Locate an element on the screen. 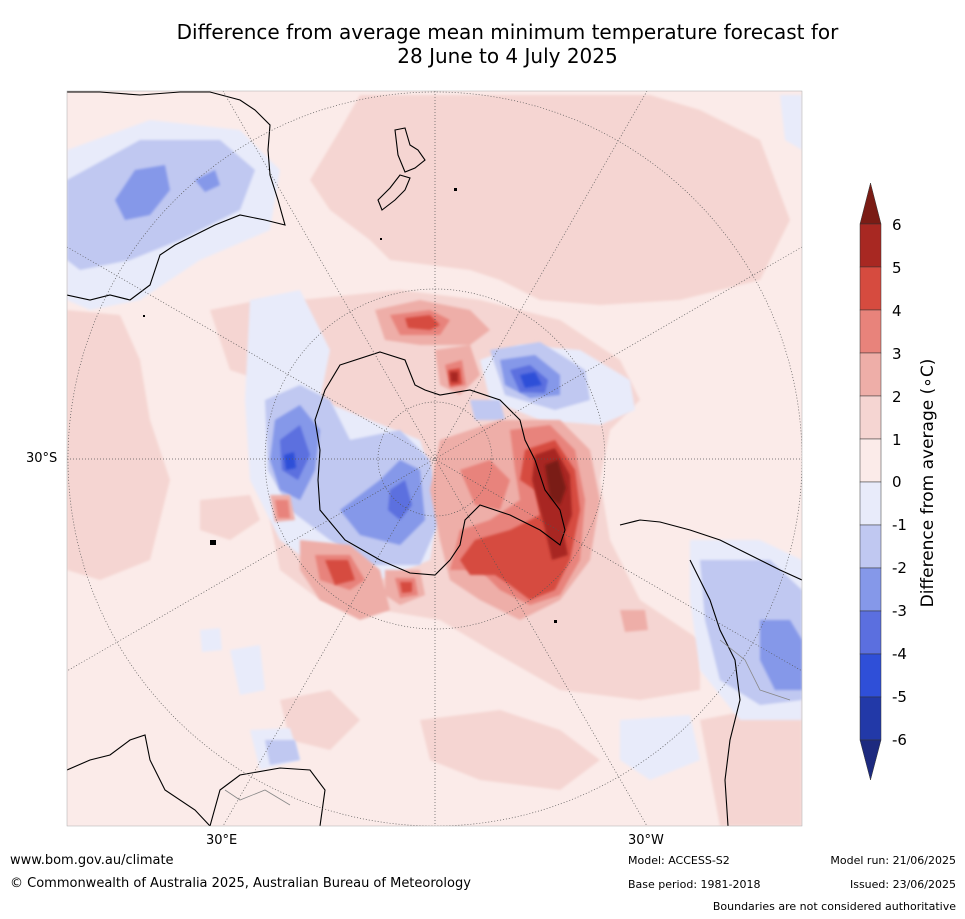 The height and width of the screenshot is (919, 965). latitude-label-30s: 30°S is located at coordinates (42, 458).